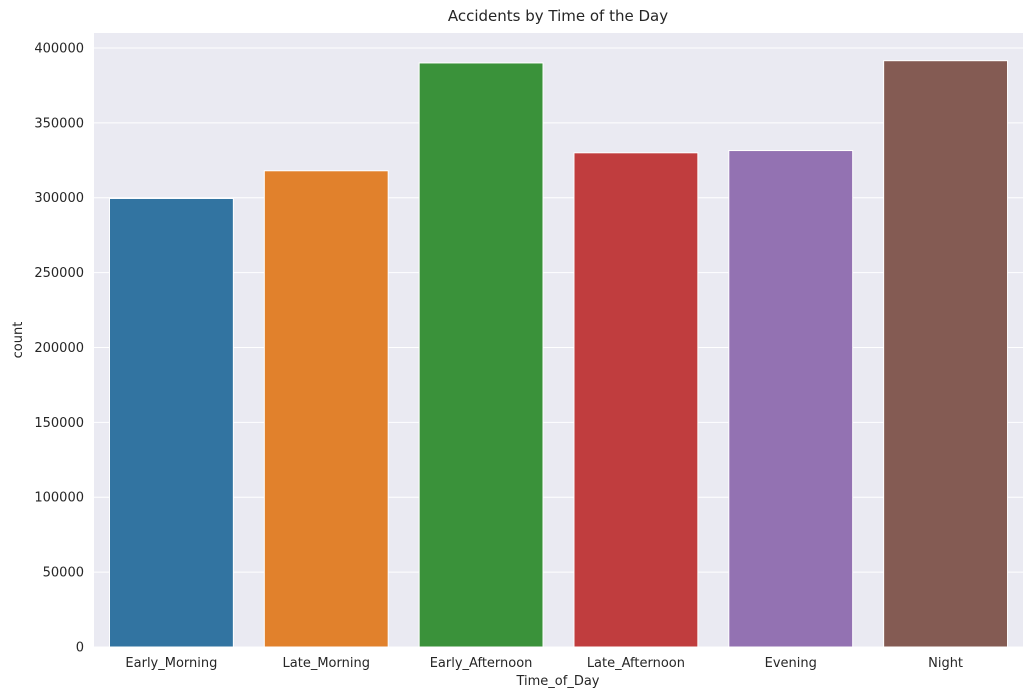 Image resolution: width=1032 pixels, height=699 pixels. I want to click on y-tick-label: 150000, so click(59, 423).